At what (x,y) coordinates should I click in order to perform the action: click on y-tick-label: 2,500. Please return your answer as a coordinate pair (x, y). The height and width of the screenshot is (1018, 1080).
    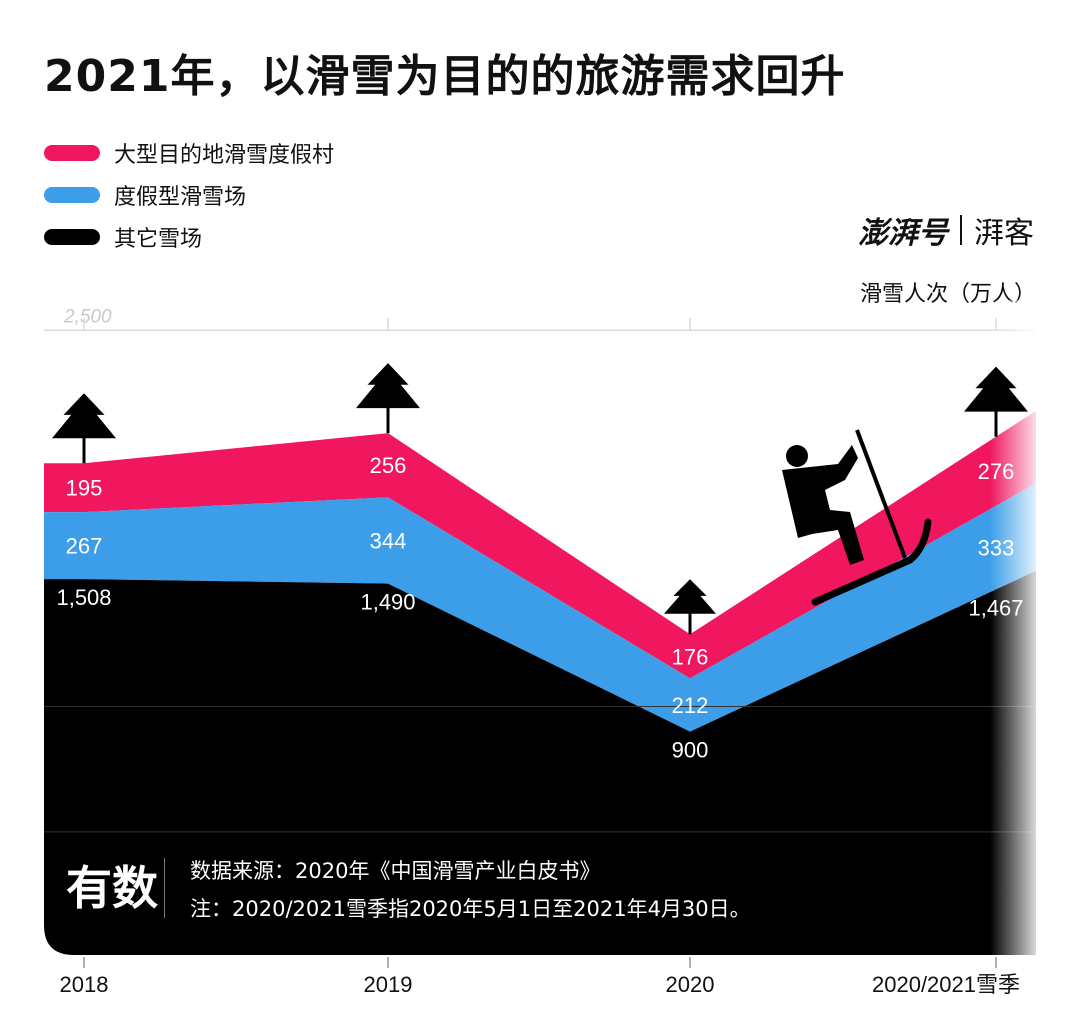
    Looking at the image, I should click on (87, 316).